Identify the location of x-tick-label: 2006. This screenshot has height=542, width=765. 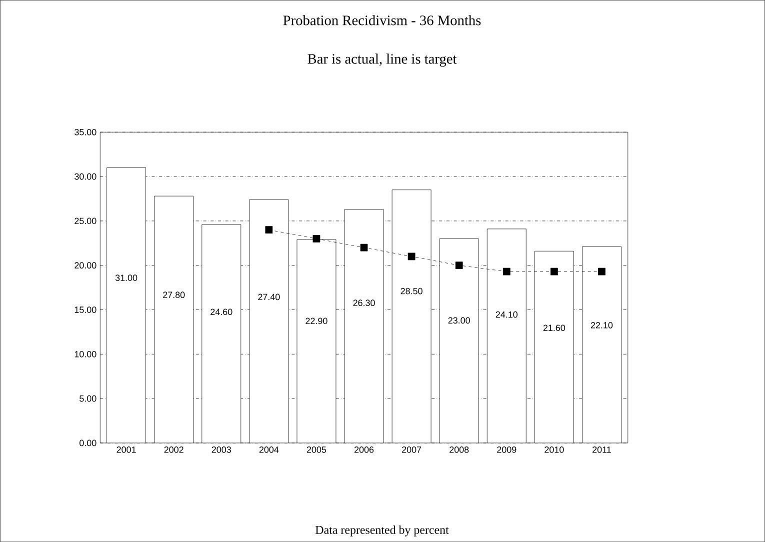
(364, 449).